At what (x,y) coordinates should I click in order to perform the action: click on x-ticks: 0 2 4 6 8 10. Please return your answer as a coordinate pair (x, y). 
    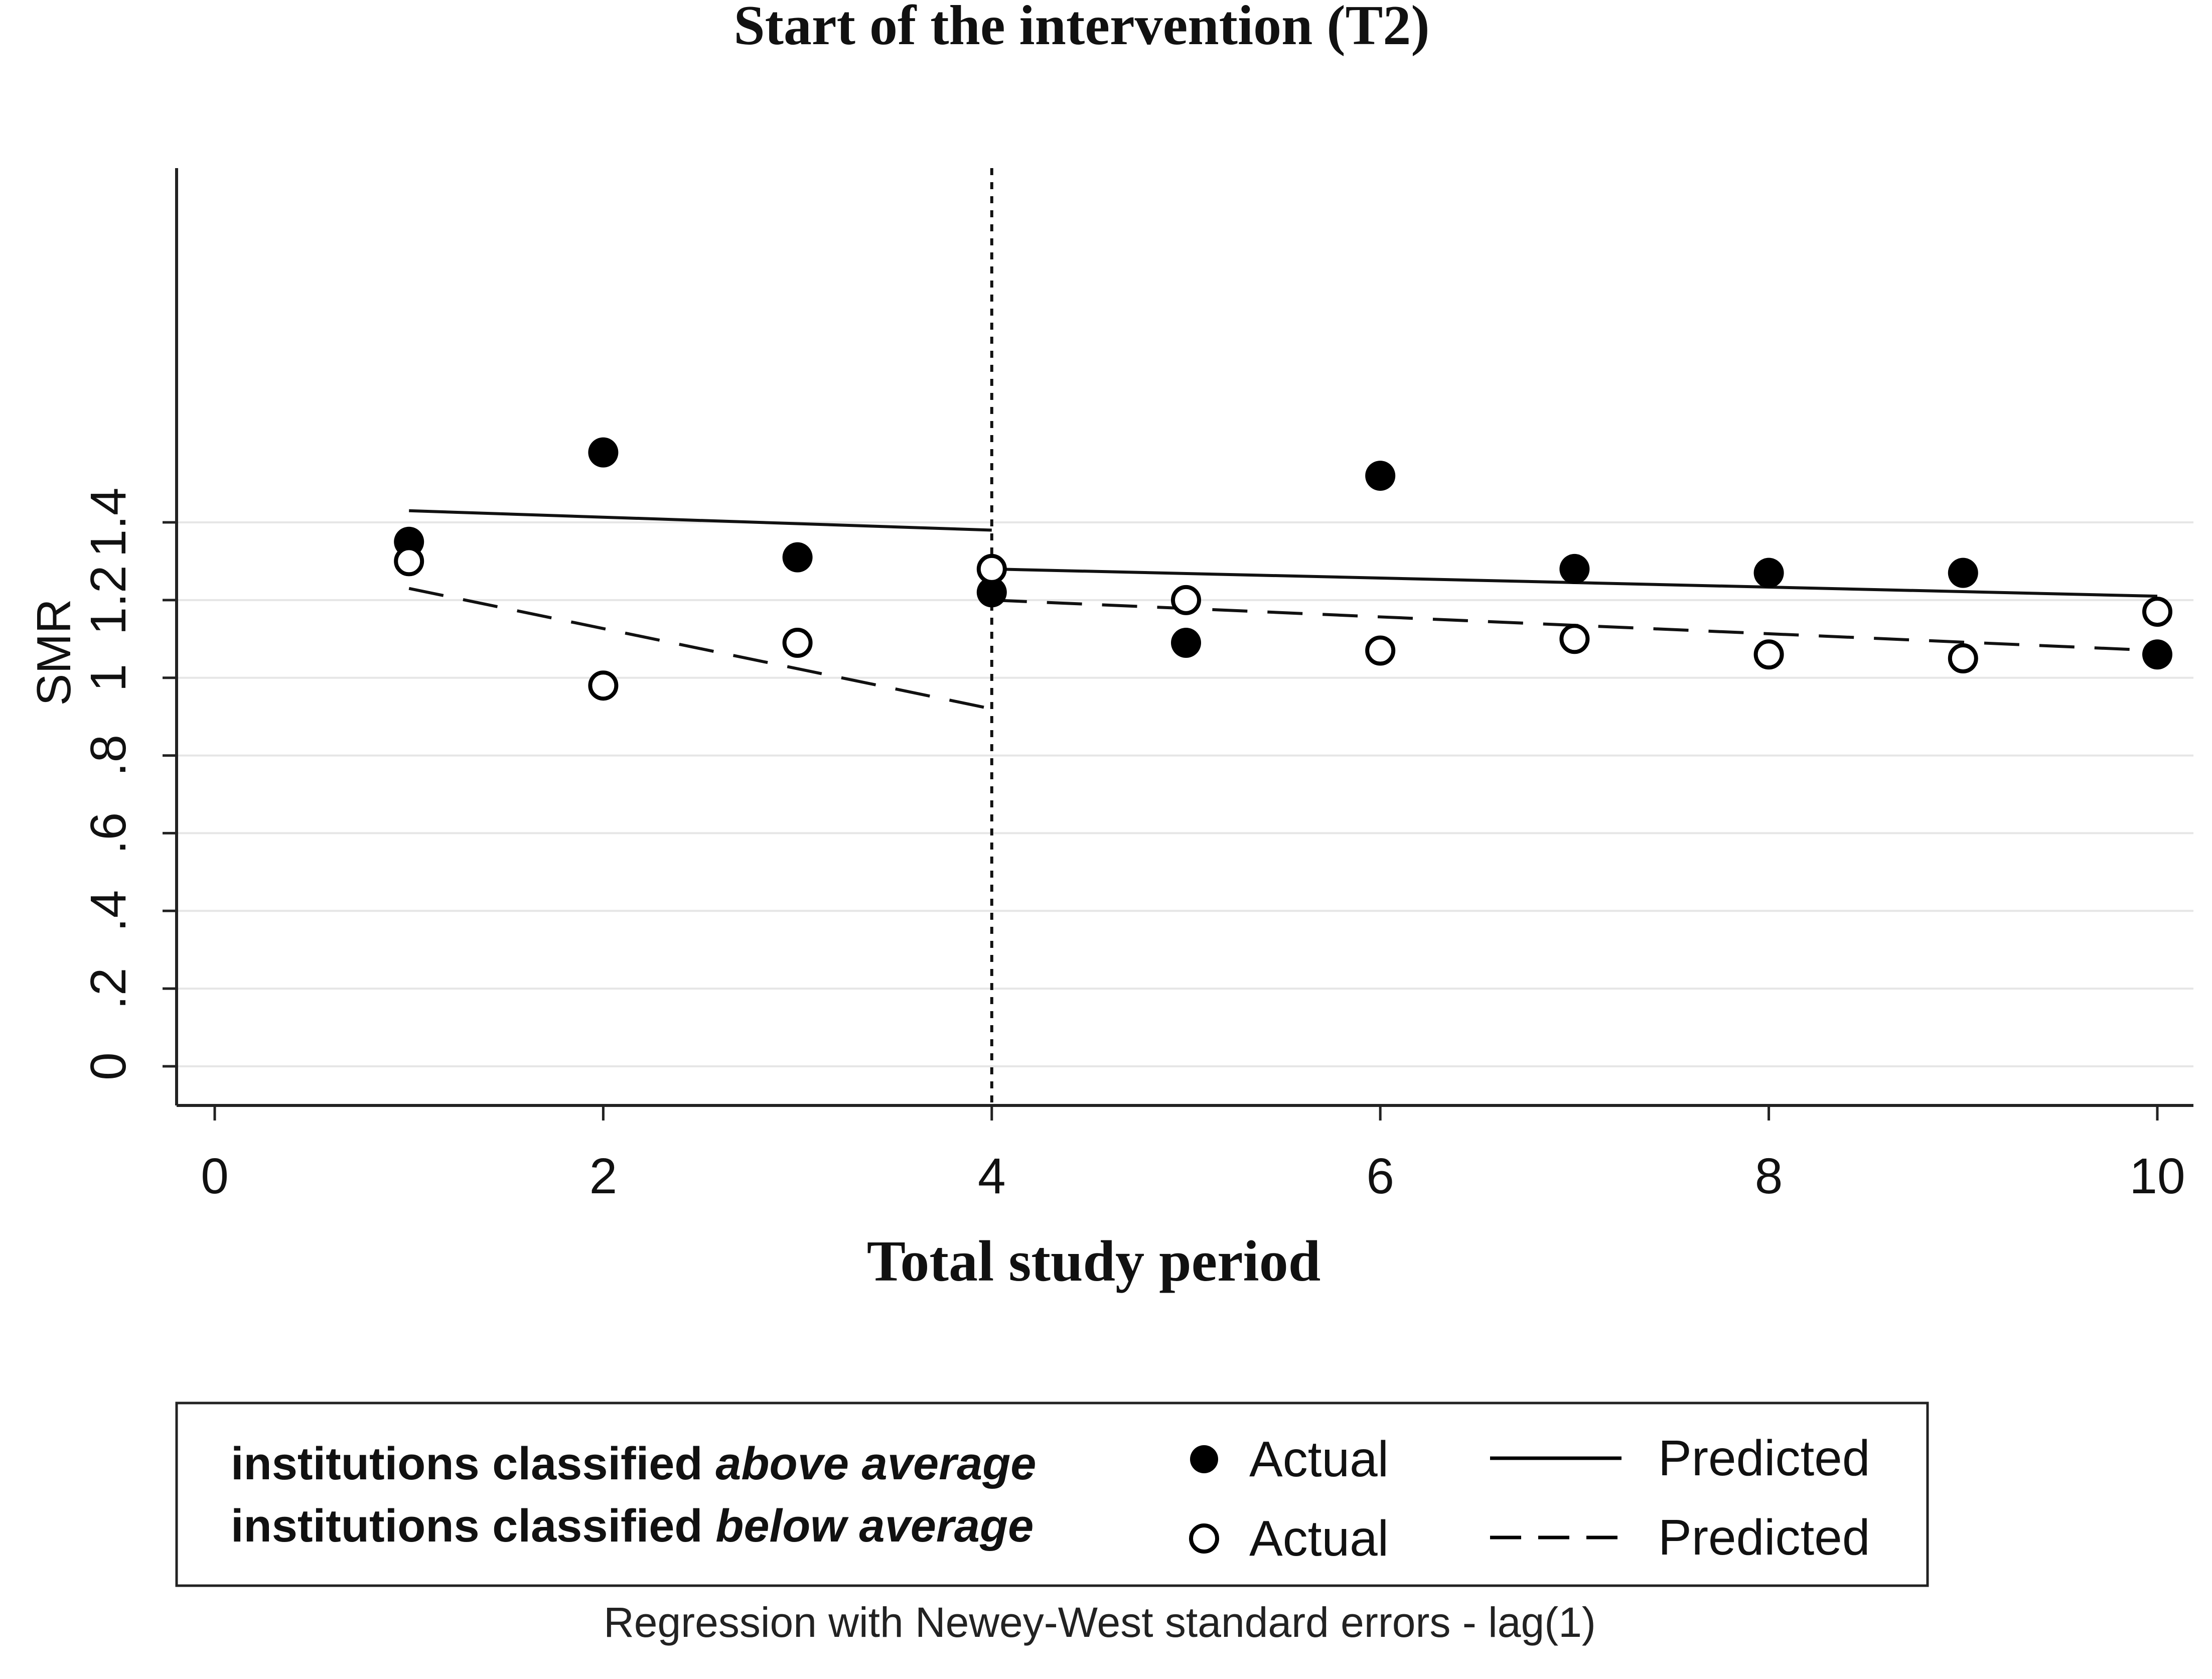
    Looking at the image, I should click on (1193, 1154).